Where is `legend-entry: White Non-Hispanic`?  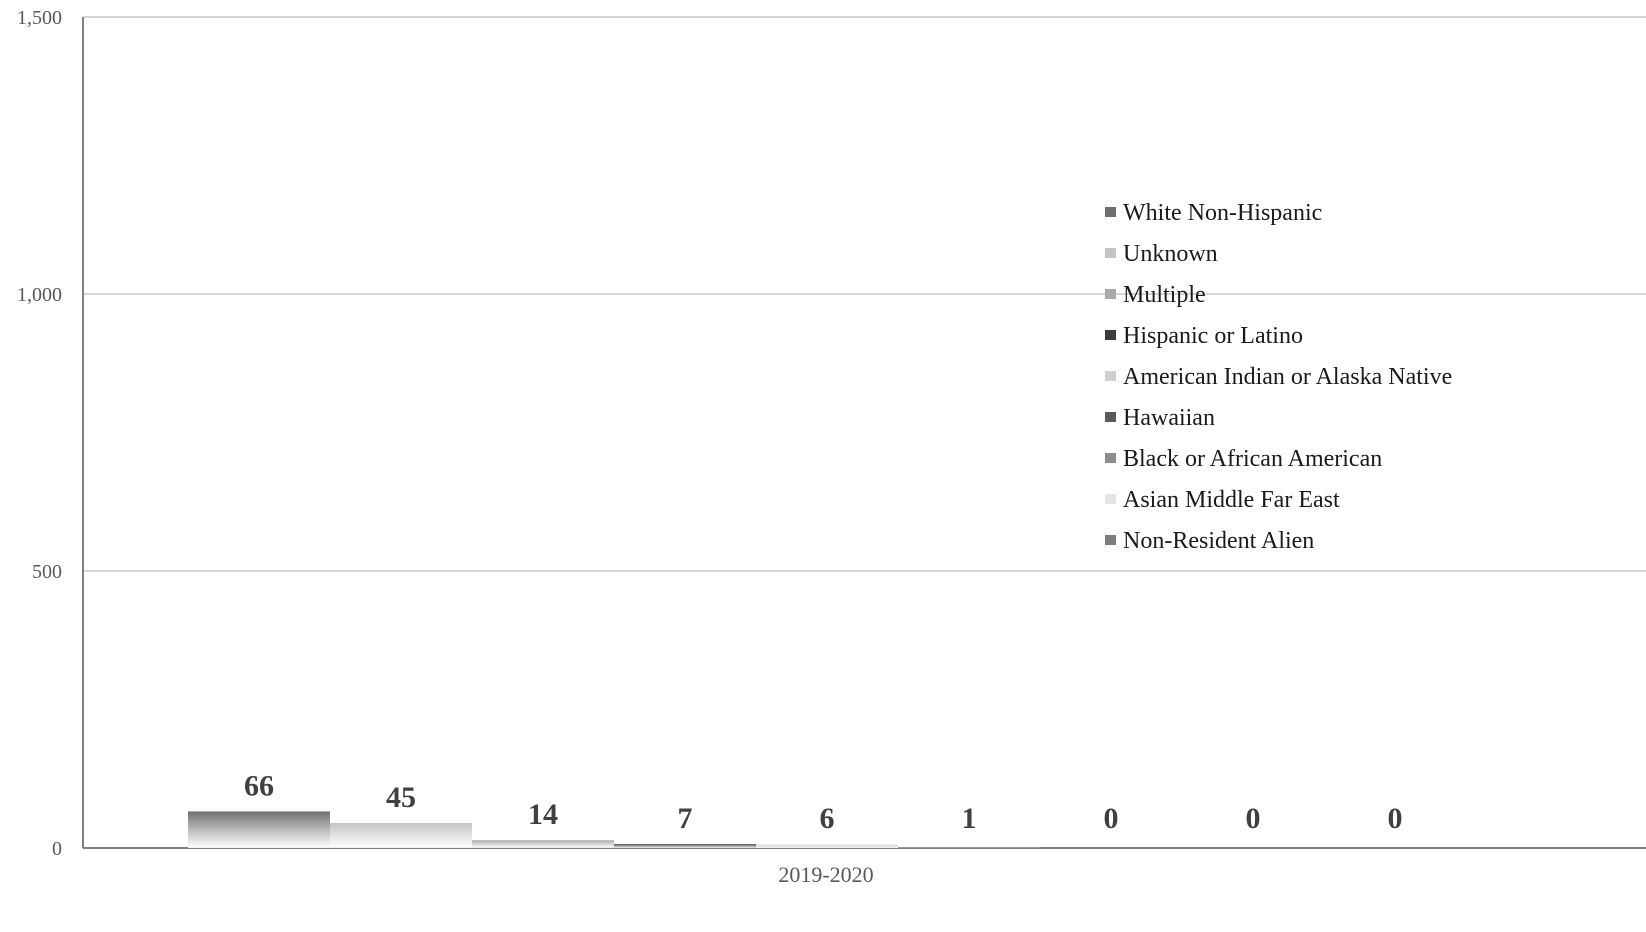
legend-entry: White Non-Hispanic is located at coordinates (1222, 213).